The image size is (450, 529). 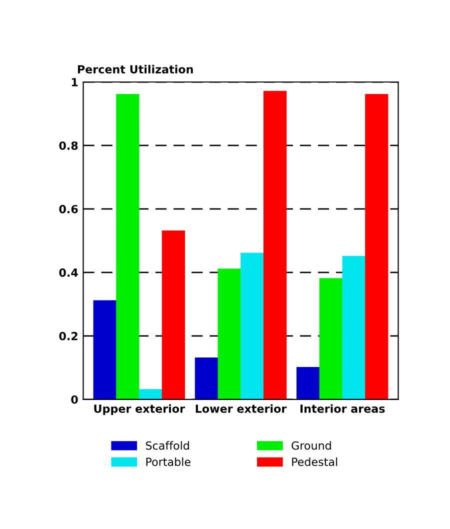 I want to click on x-tick-label: Lower exterior, so click(x=241, y=408).